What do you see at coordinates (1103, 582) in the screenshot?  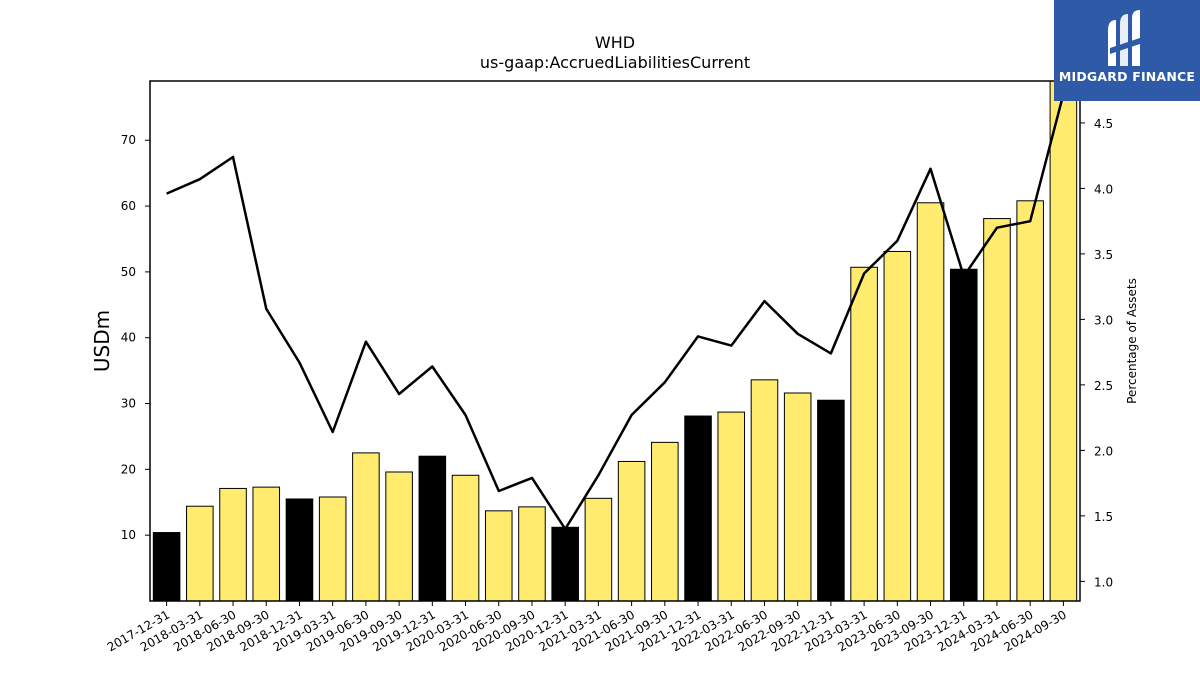 I see `y2-tick-label: 1.0` at bounding box center [1103, 582].